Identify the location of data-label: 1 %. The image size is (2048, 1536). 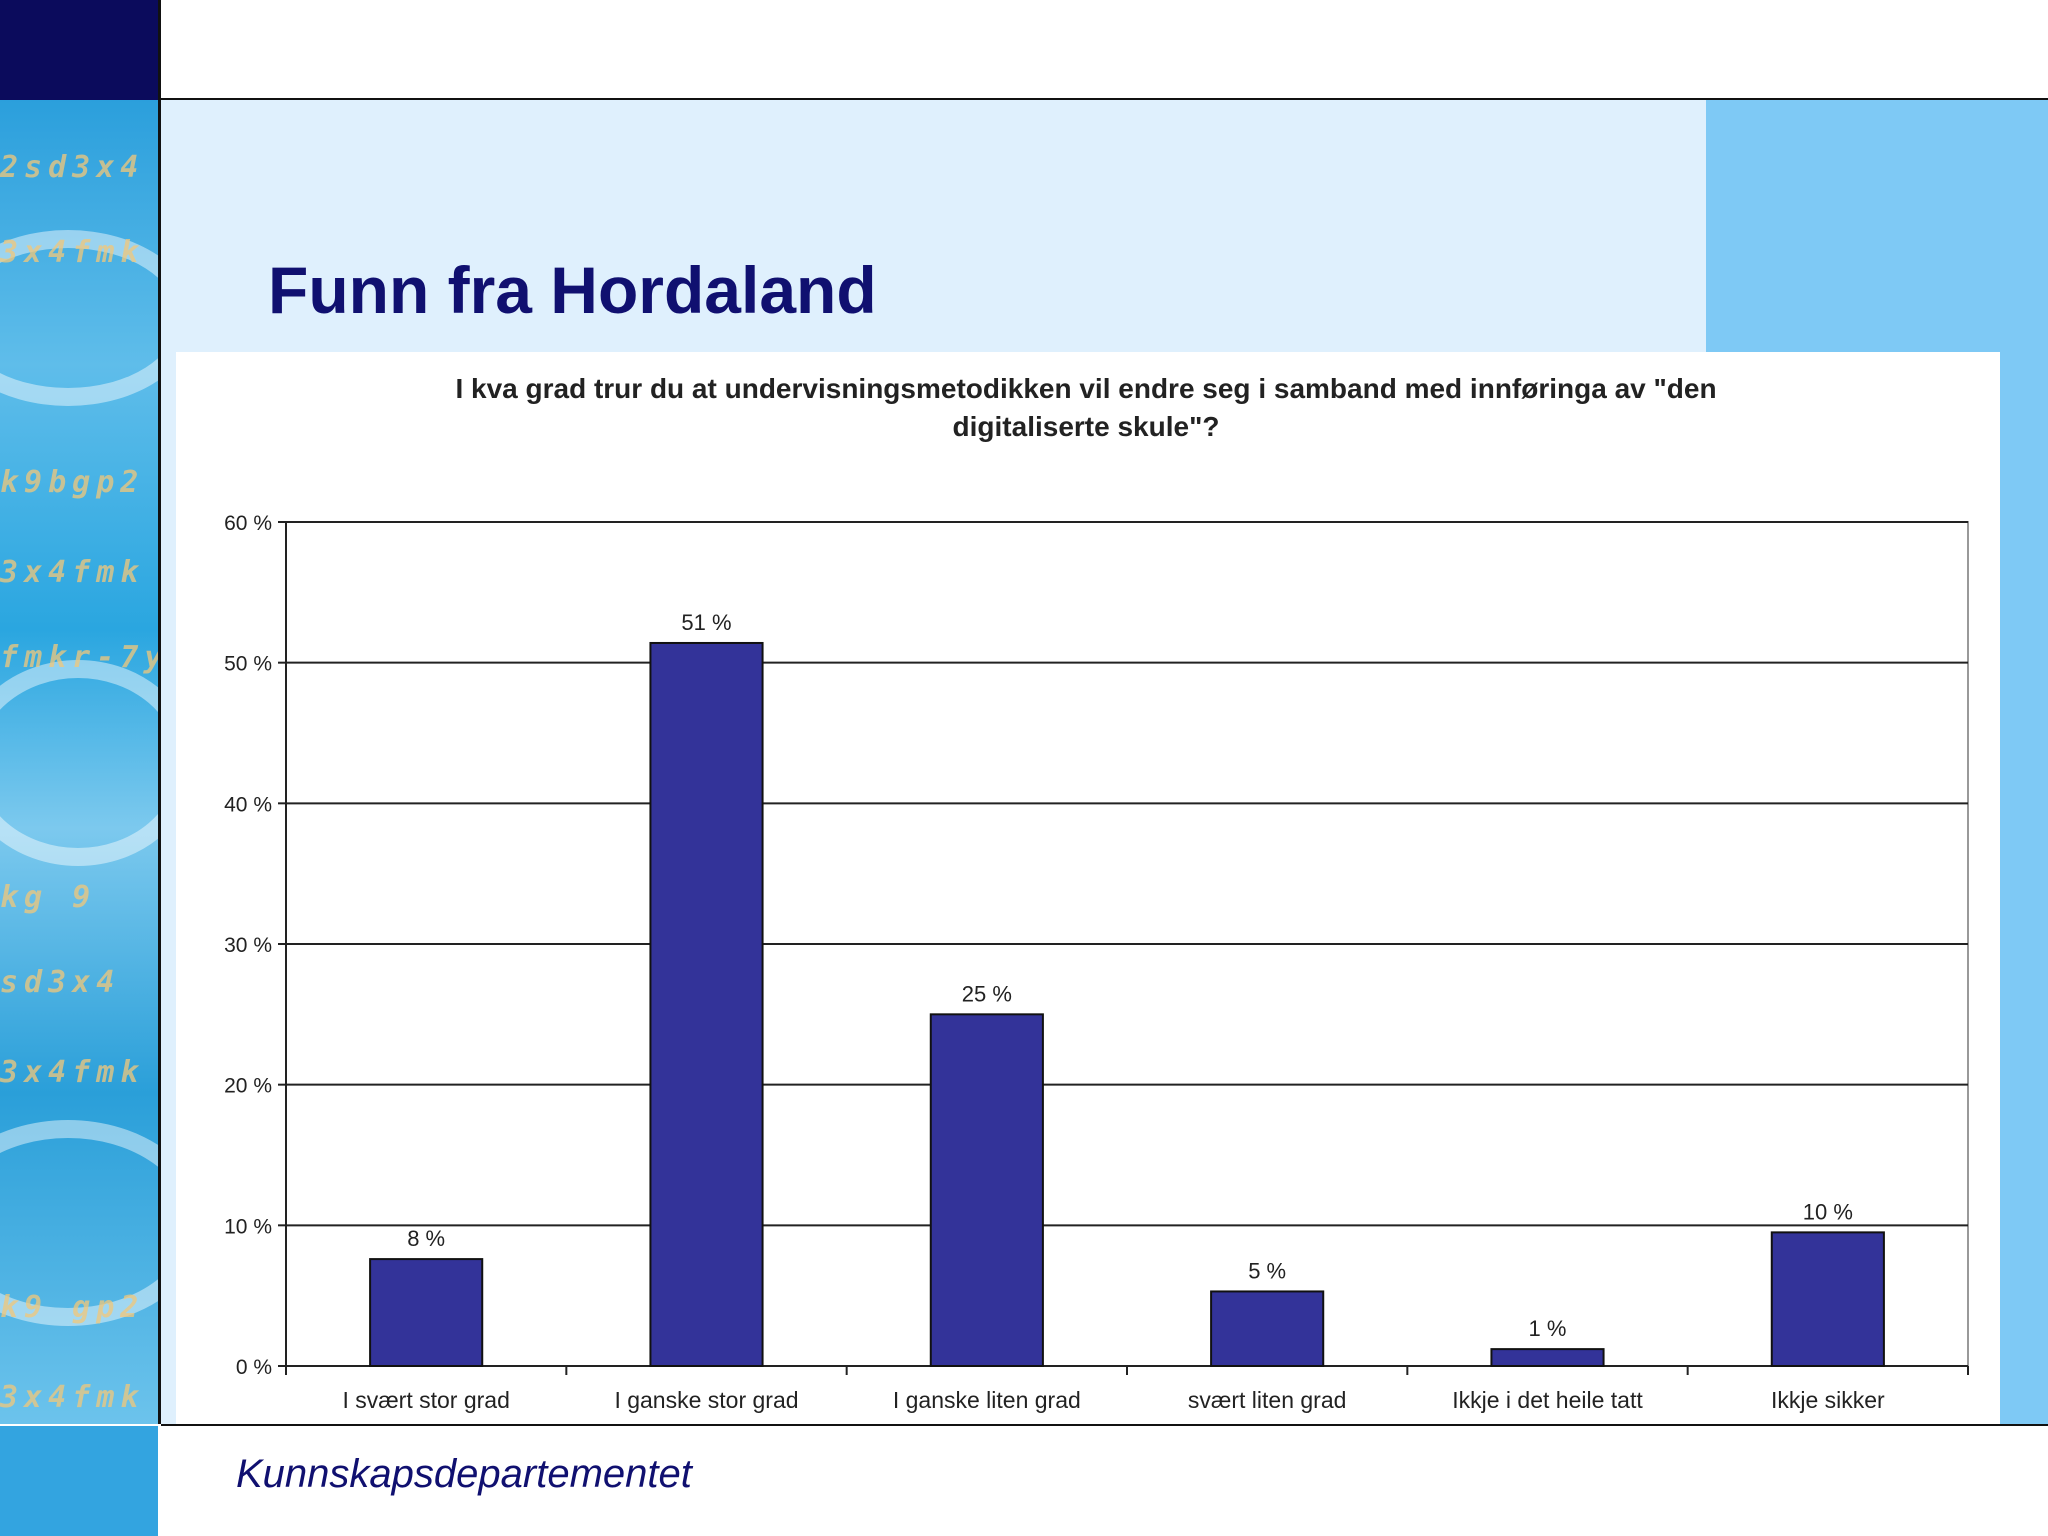
(1548, 1328).